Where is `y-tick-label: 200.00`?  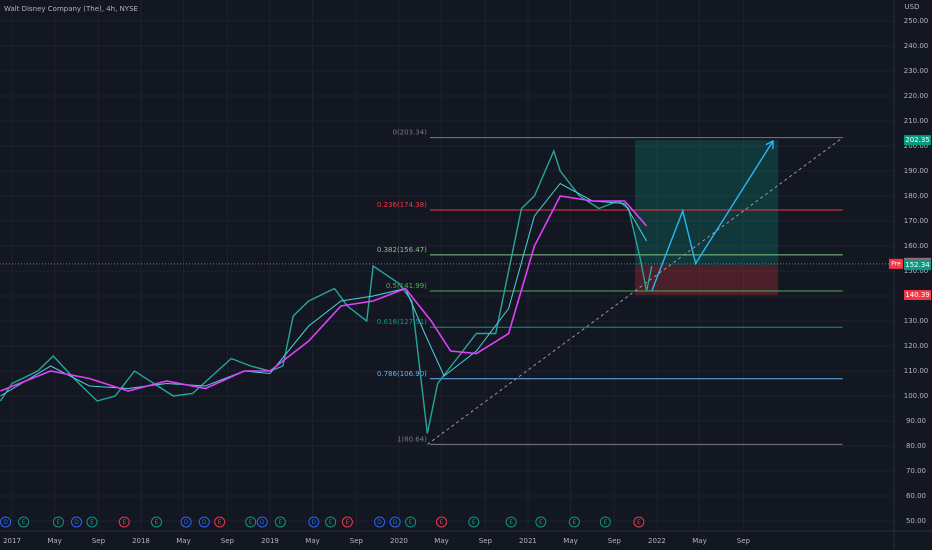
y-tick-label: 200.00 is located at coordinates (916, 146).